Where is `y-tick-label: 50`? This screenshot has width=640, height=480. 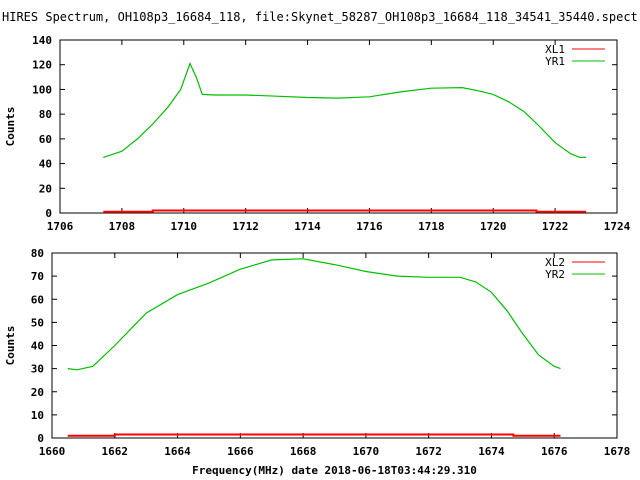
y-tick-label: 50 is located at coordinates (37, 322).